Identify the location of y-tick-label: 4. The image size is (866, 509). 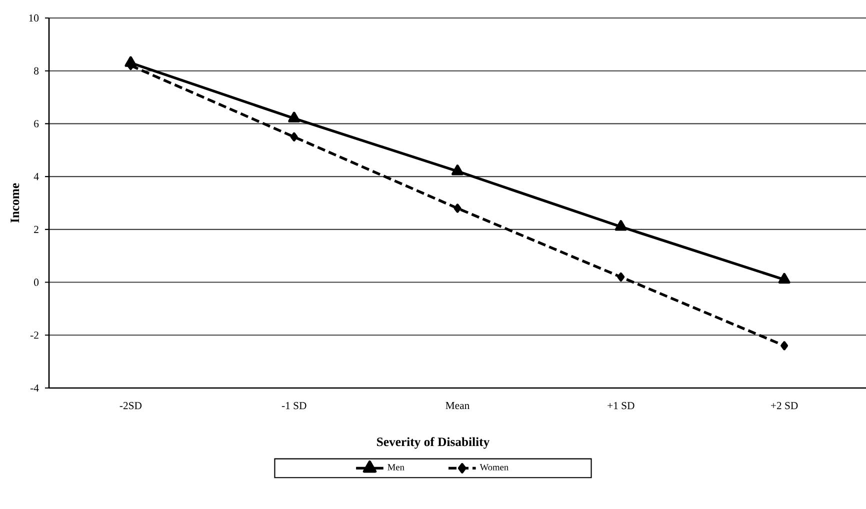
(36, 176).